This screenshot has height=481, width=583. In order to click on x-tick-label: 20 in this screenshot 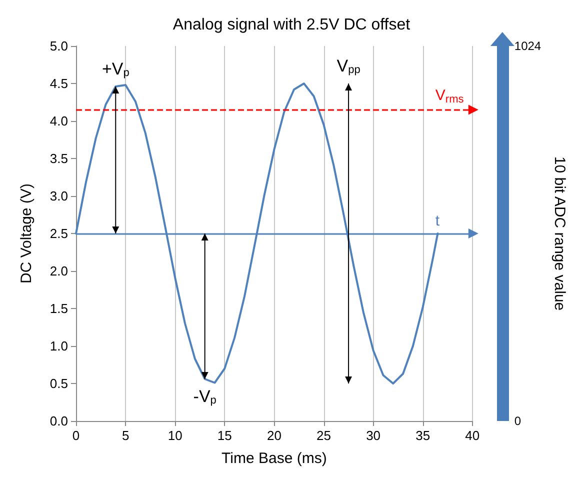, I will do `click(274, 435)`.